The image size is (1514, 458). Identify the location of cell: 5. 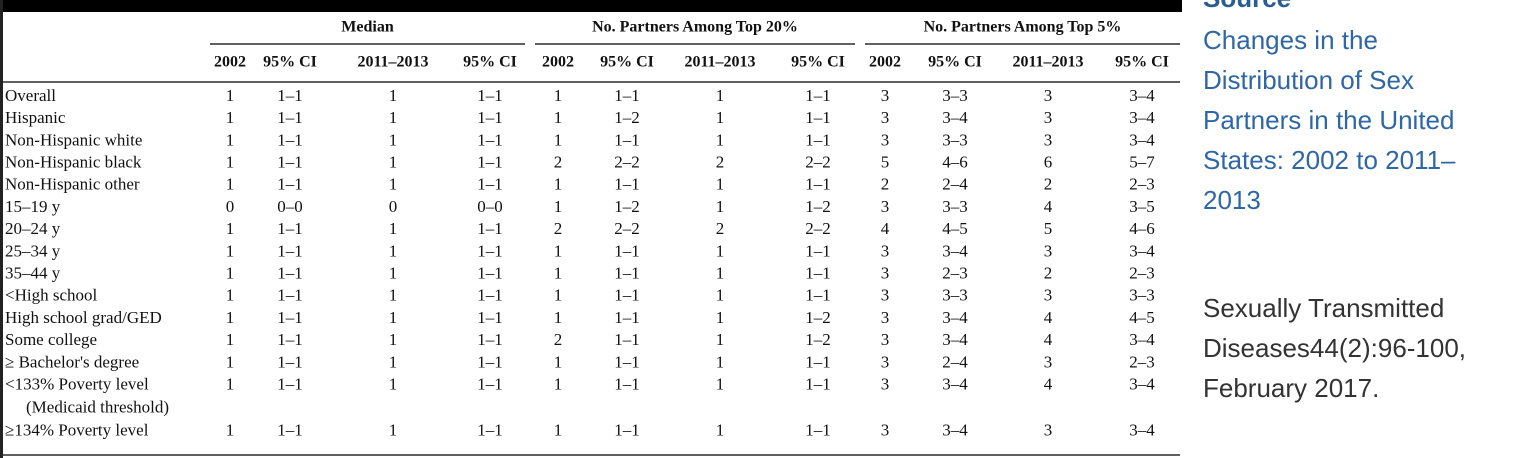
(885, 162).